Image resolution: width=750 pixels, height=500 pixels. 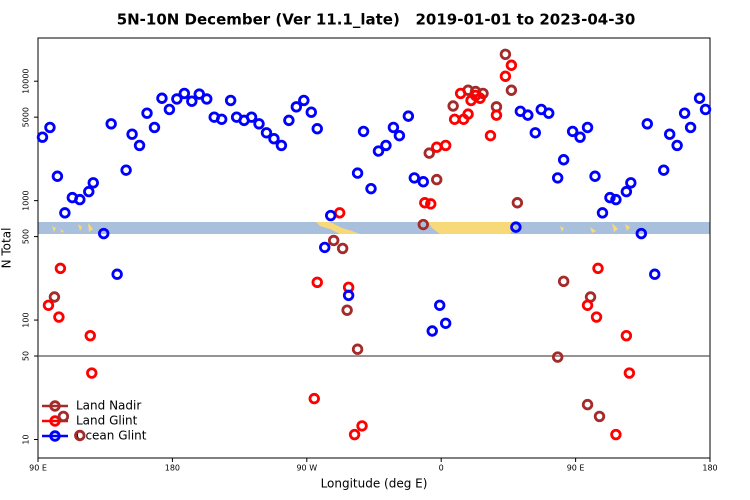 What do you see at coordinates (111, 436) in the screenshot?
I see `legend-label: Ocean Glint` at bounding box center [111, 436].